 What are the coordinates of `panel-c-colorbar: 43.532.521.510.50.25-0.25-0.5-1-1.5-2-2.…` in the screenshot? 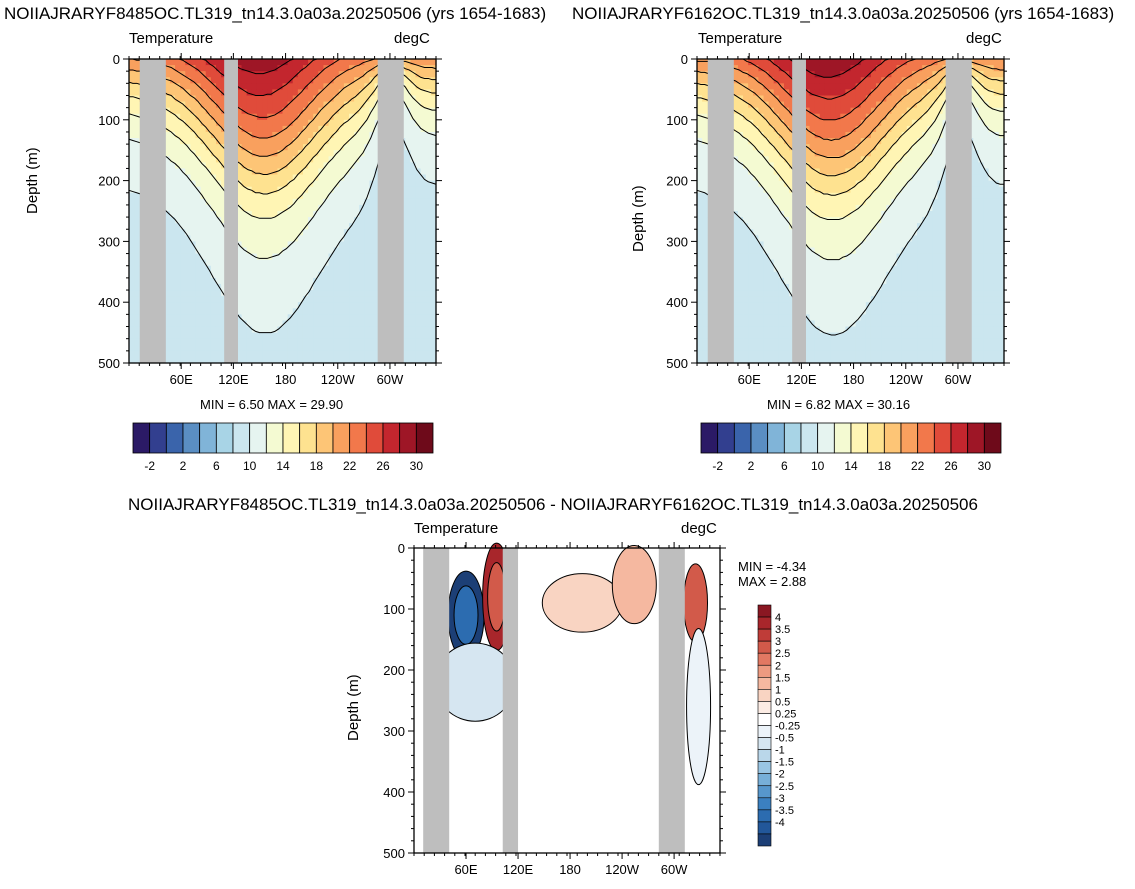 It's located at (778, 725).